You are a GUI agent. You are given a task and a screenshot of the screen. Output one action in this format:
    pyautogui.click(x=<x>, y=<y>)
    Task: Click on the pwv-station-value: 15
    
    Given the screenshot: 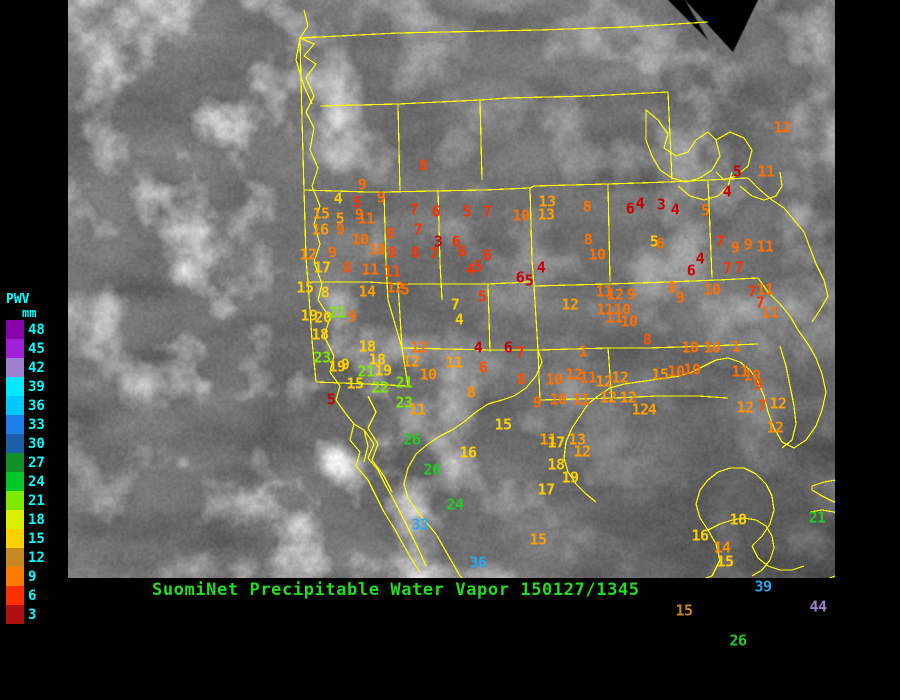 What is the action you would take?
    pyautogui.click(x=321, y=213)
    